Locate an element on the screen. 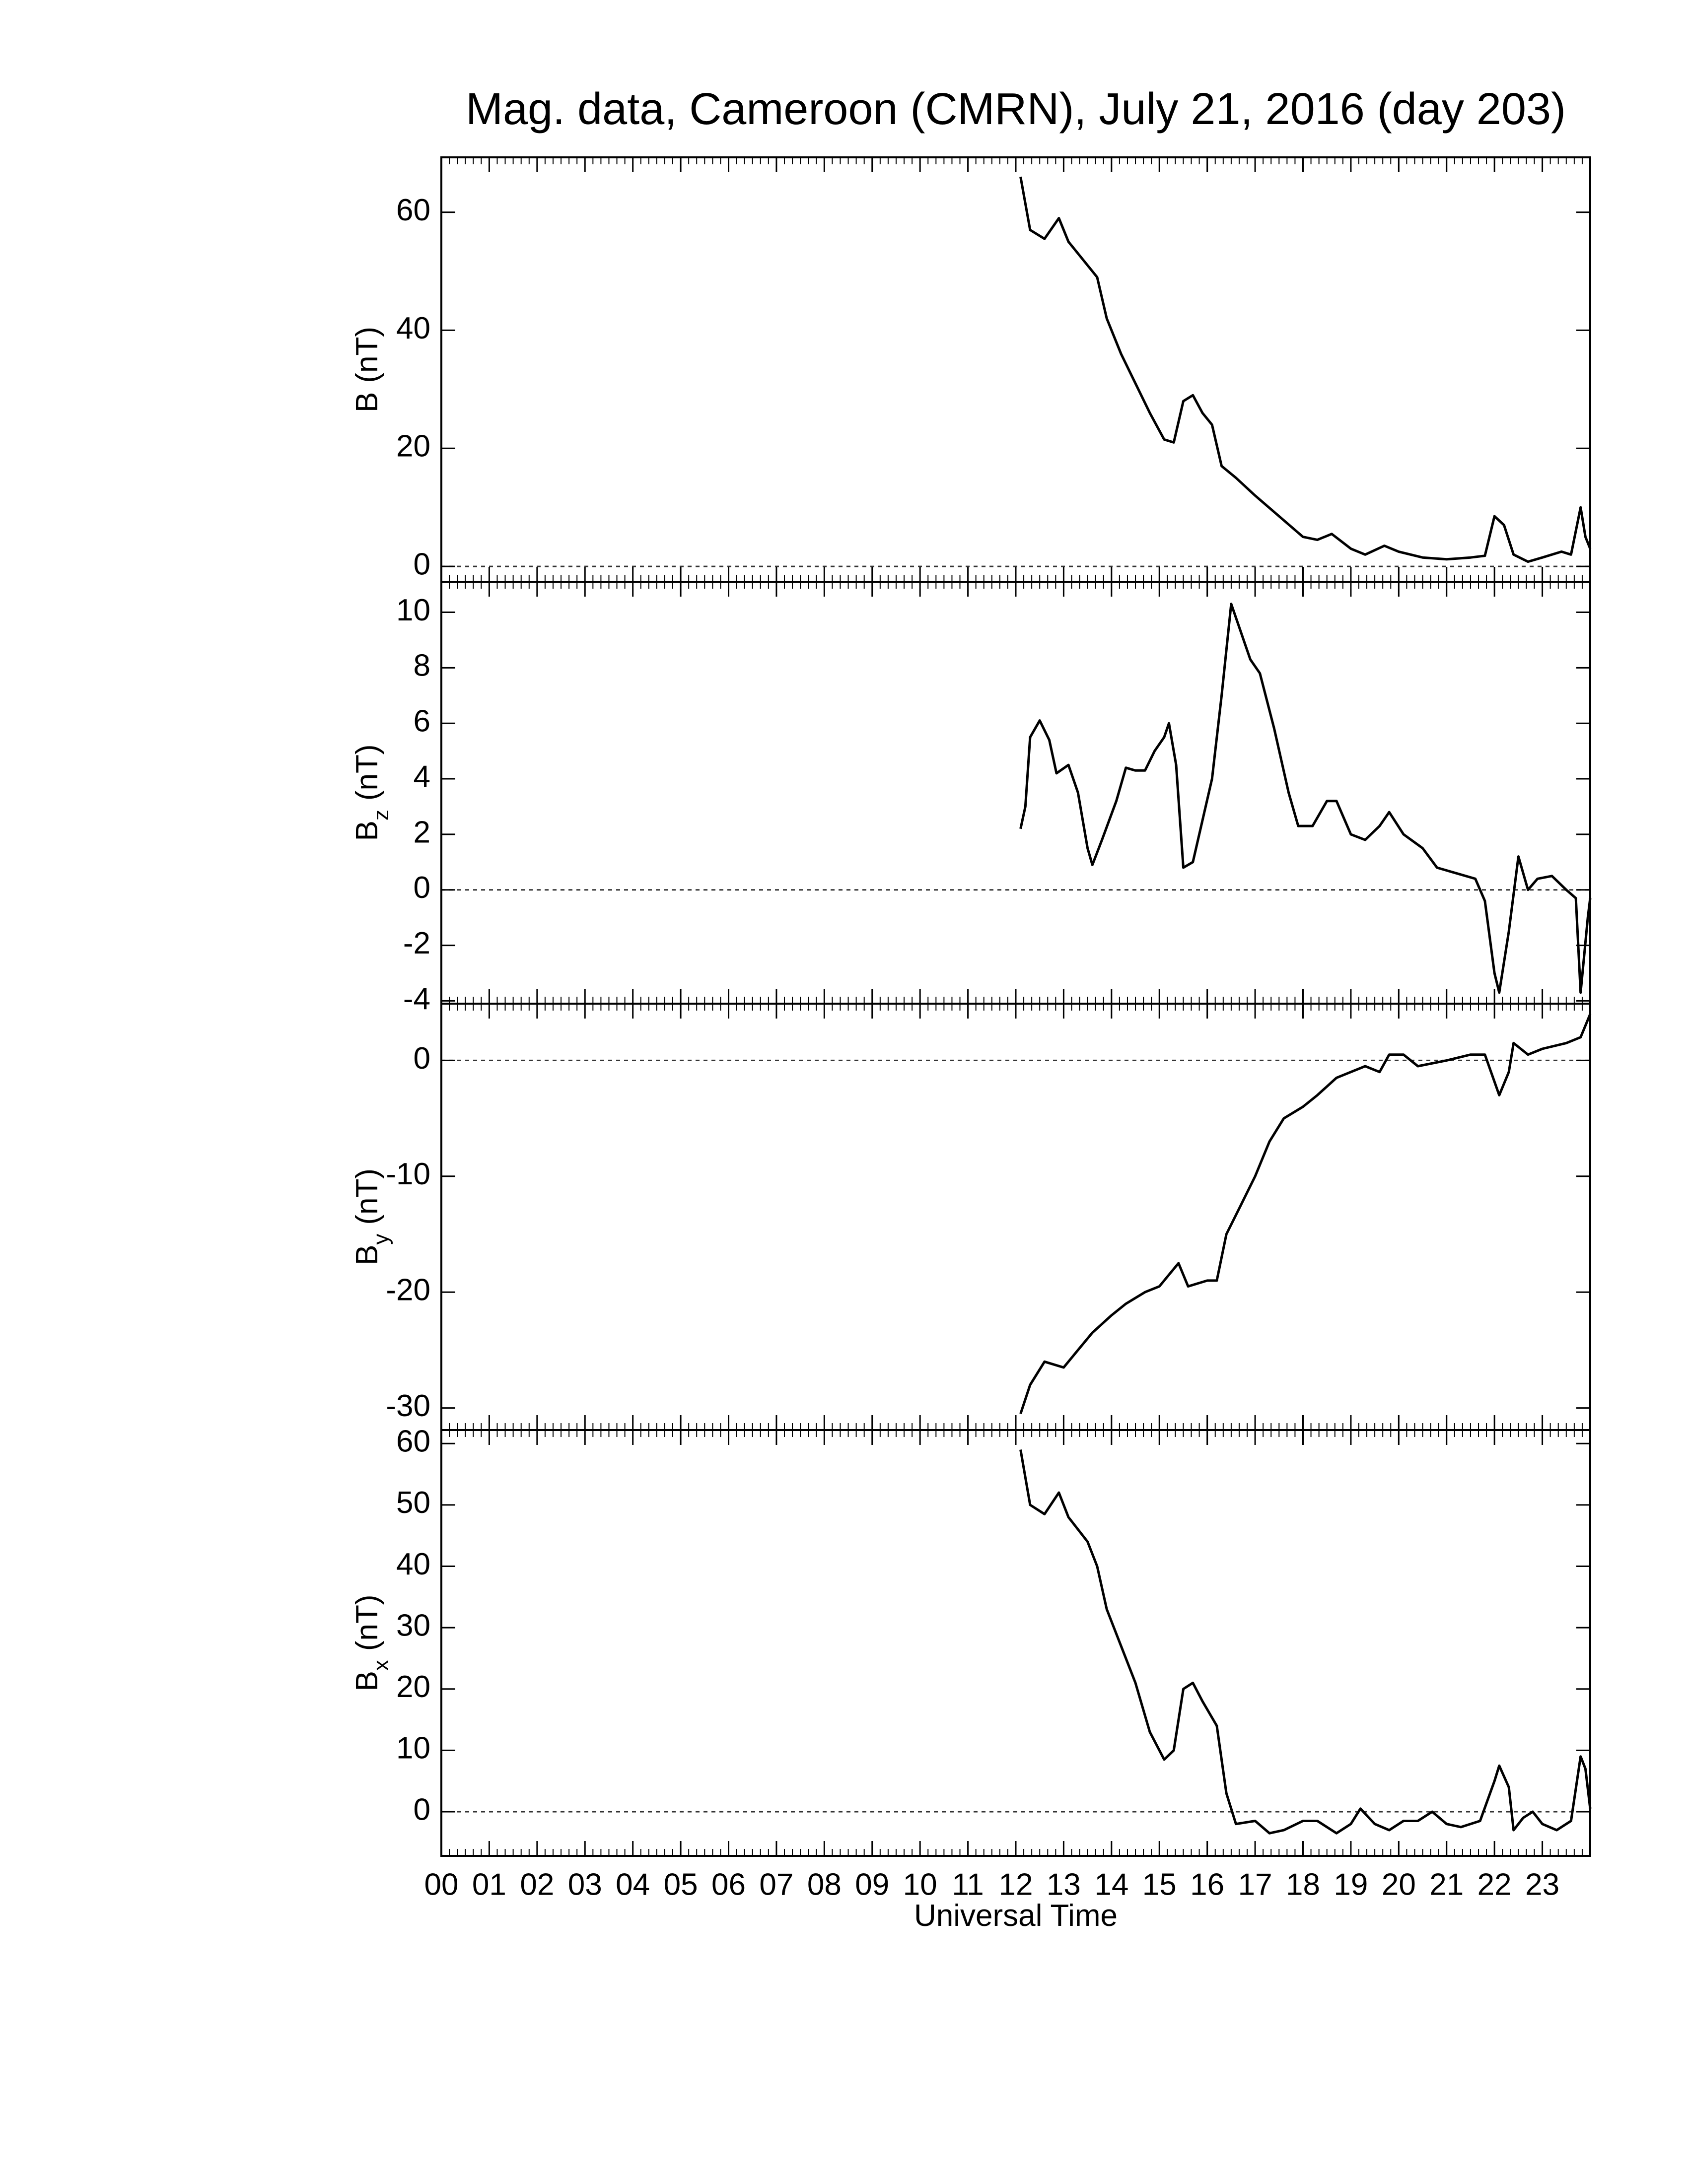 The height and width of the screenshot is (2184, 1688). x-tick-label: 02 is located at coordinates (537, 1884).